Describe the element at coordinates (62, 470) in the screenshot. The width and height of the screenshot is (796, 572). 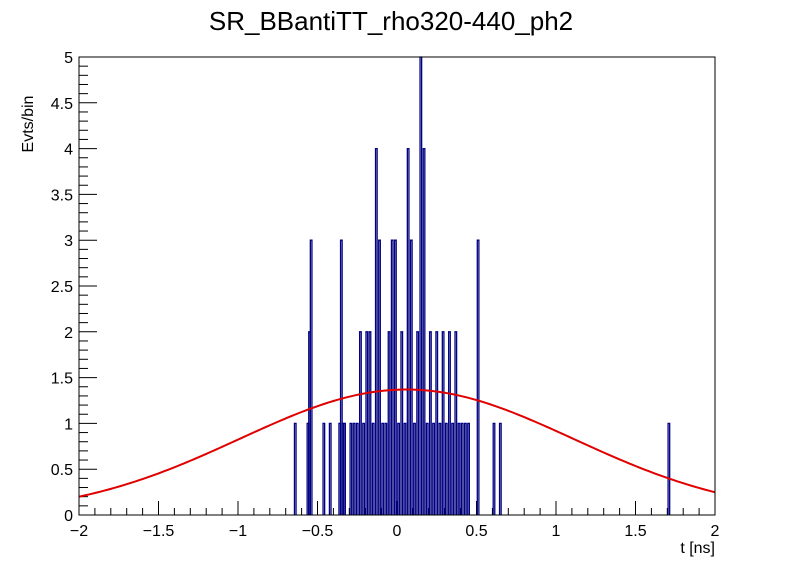
I see `y-tick-label: 0.5` at that location.